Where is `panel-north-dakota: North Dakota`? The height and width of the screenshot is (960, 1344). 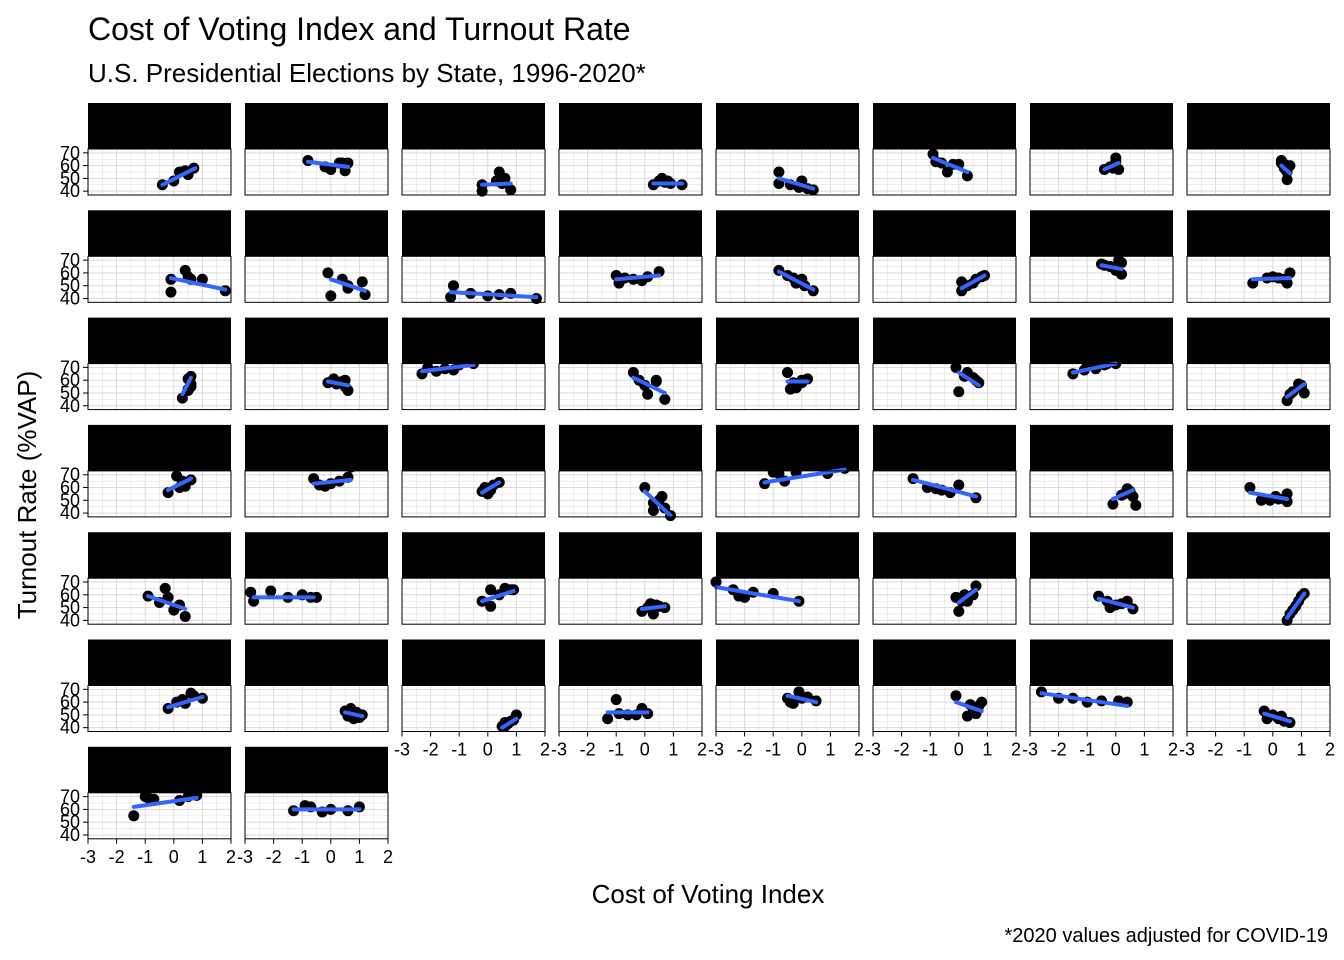
panel-north-dakota: North Dakota is located at coordinates (316, 578).